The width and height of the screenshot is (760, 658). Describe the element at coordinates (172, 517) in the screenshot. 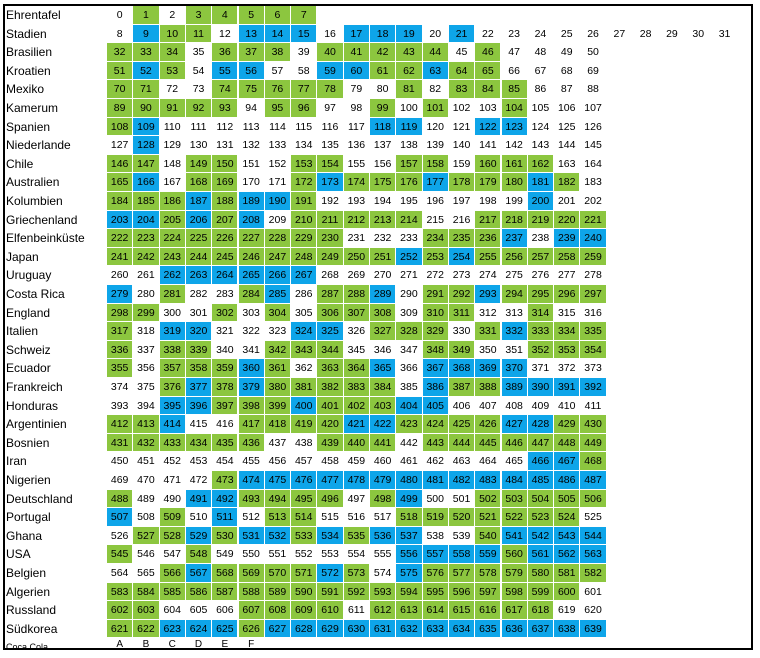

I see `number-cell: 509` at that location.